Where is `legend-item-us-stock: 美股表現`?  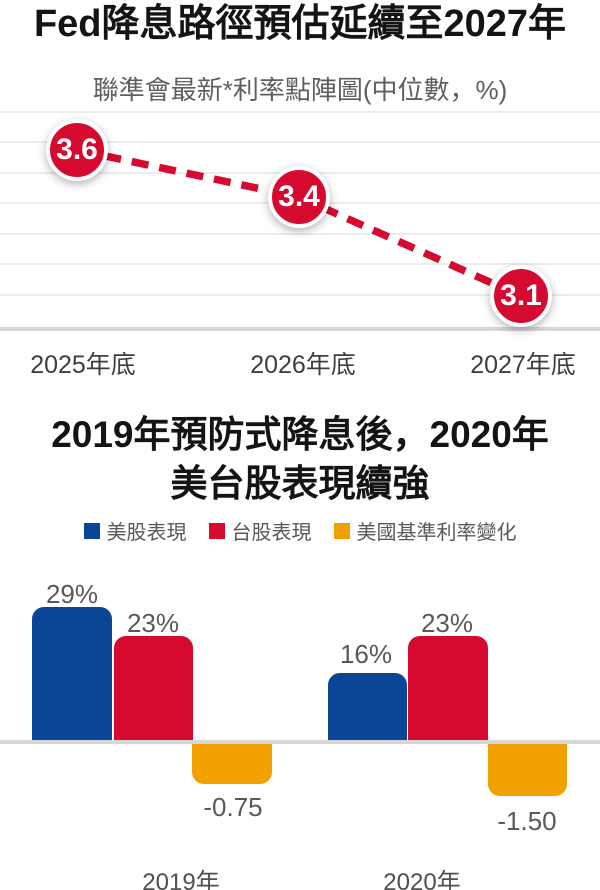
legend-item-us-stock: 美股表現 is located at coordinates (135, 530).